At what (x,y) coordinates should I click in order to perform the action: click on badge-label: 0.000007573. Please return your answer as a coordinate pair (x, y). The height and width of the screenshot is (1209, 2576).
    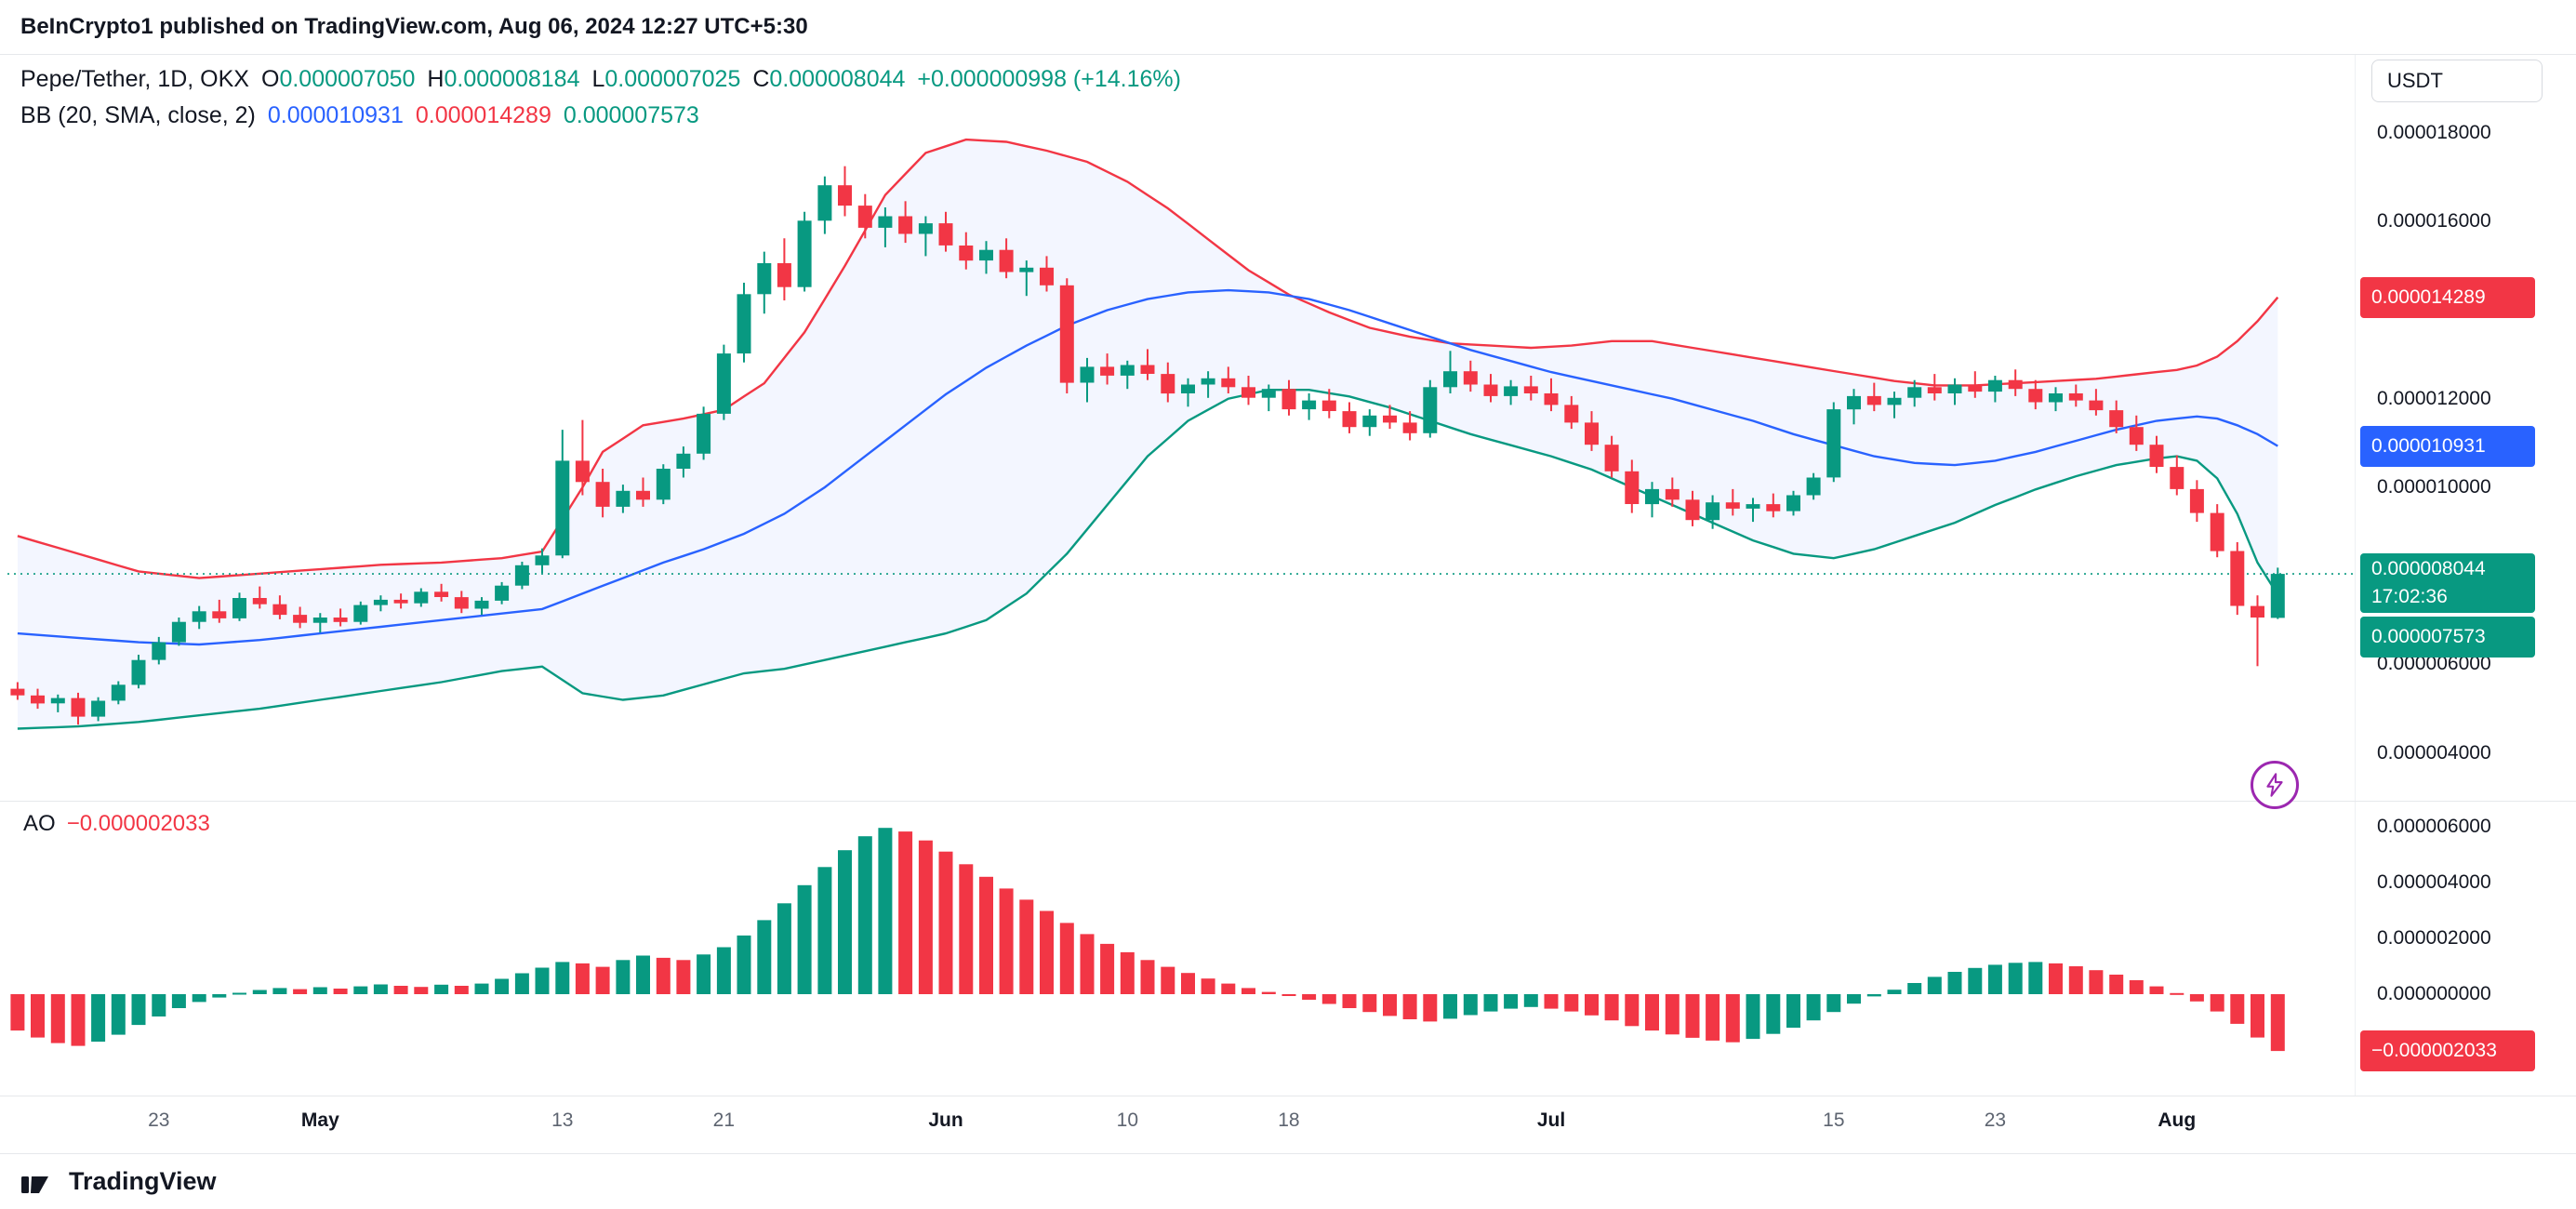
    Looking at the image, I should click on (2428, 637).